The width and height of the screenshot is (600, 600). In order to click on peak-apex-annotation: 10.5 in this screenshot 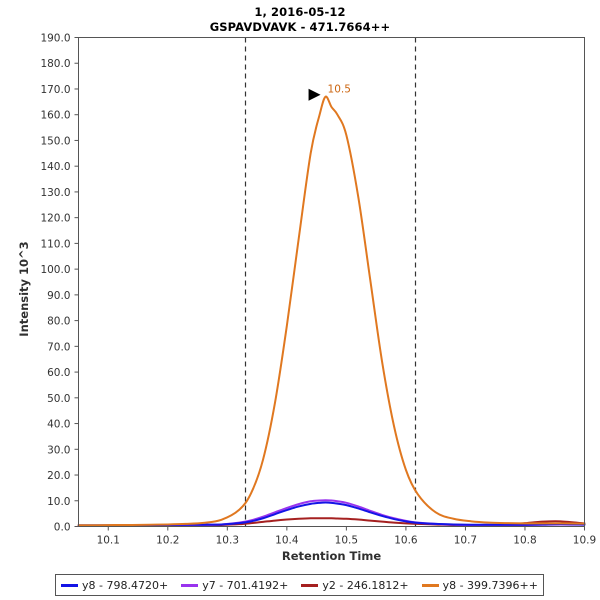, I will do `click(329, 92)`.